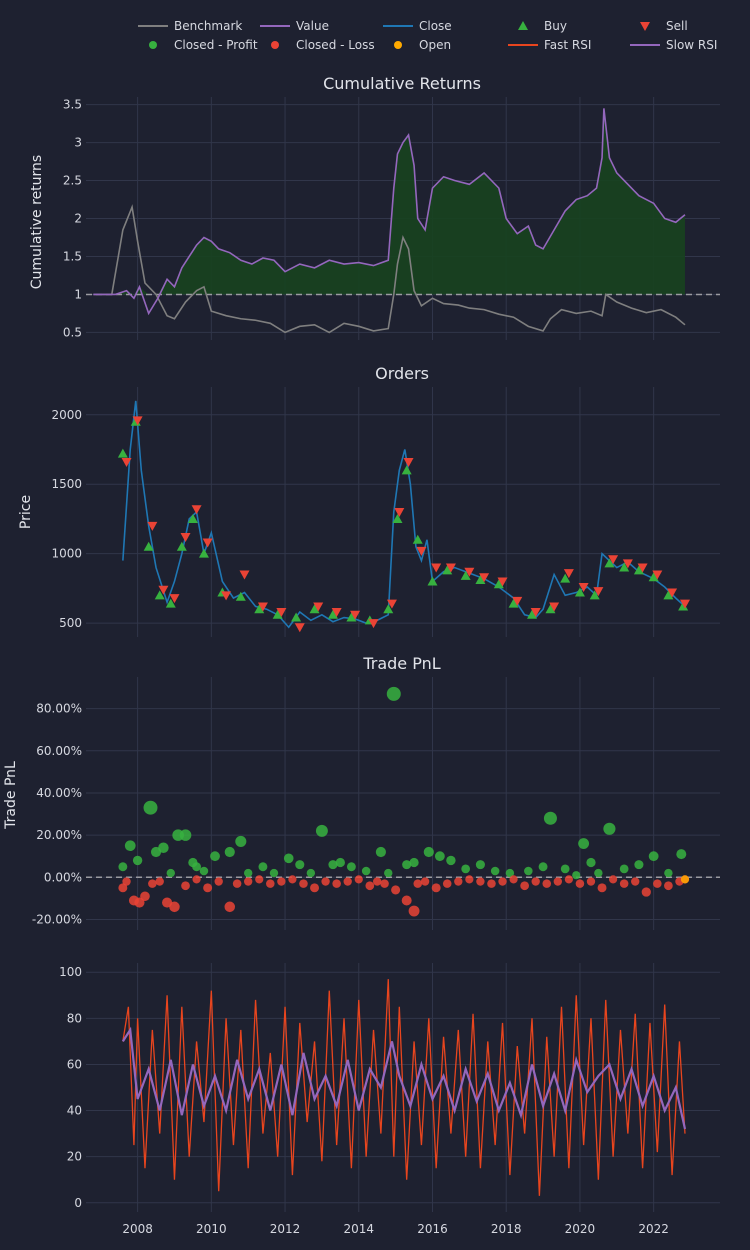 The height and width of the screenshot is (1250, 750). Describe the element at coordinates (402, 83) in the screenshot. I see `cumulative-returns-title: Cumulative Returns` at that location.